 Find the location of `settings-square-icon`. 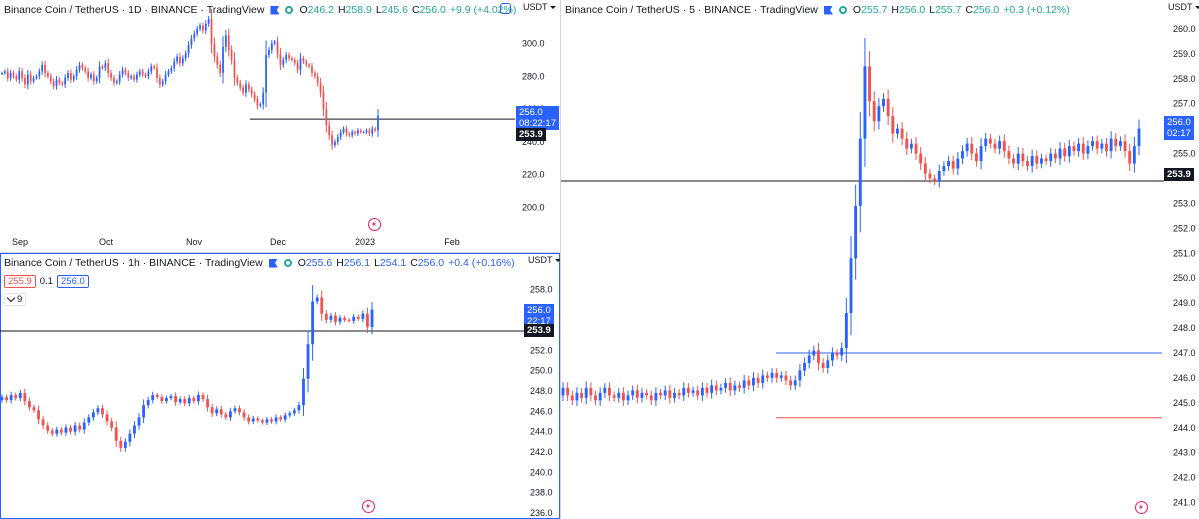

settings-square-icon is located at coordinates (505, 8).